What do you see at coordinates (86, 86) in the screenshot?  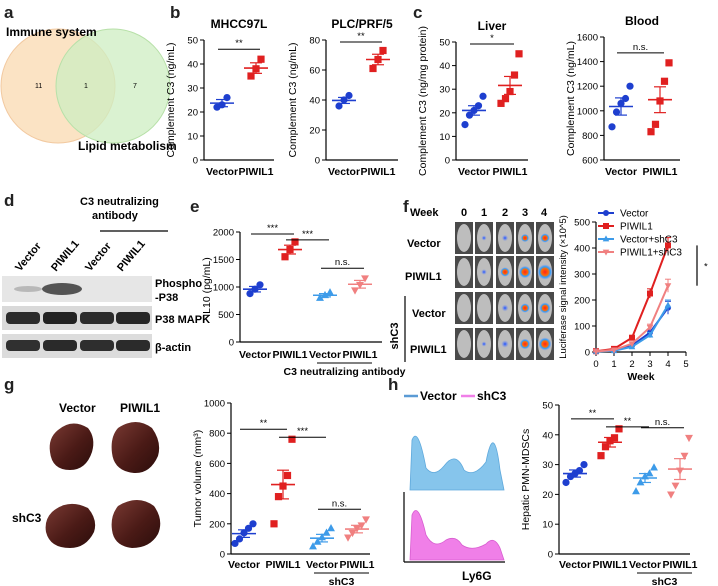 I see `venn-count-overlap: 1` at bounding box center [86, 86].